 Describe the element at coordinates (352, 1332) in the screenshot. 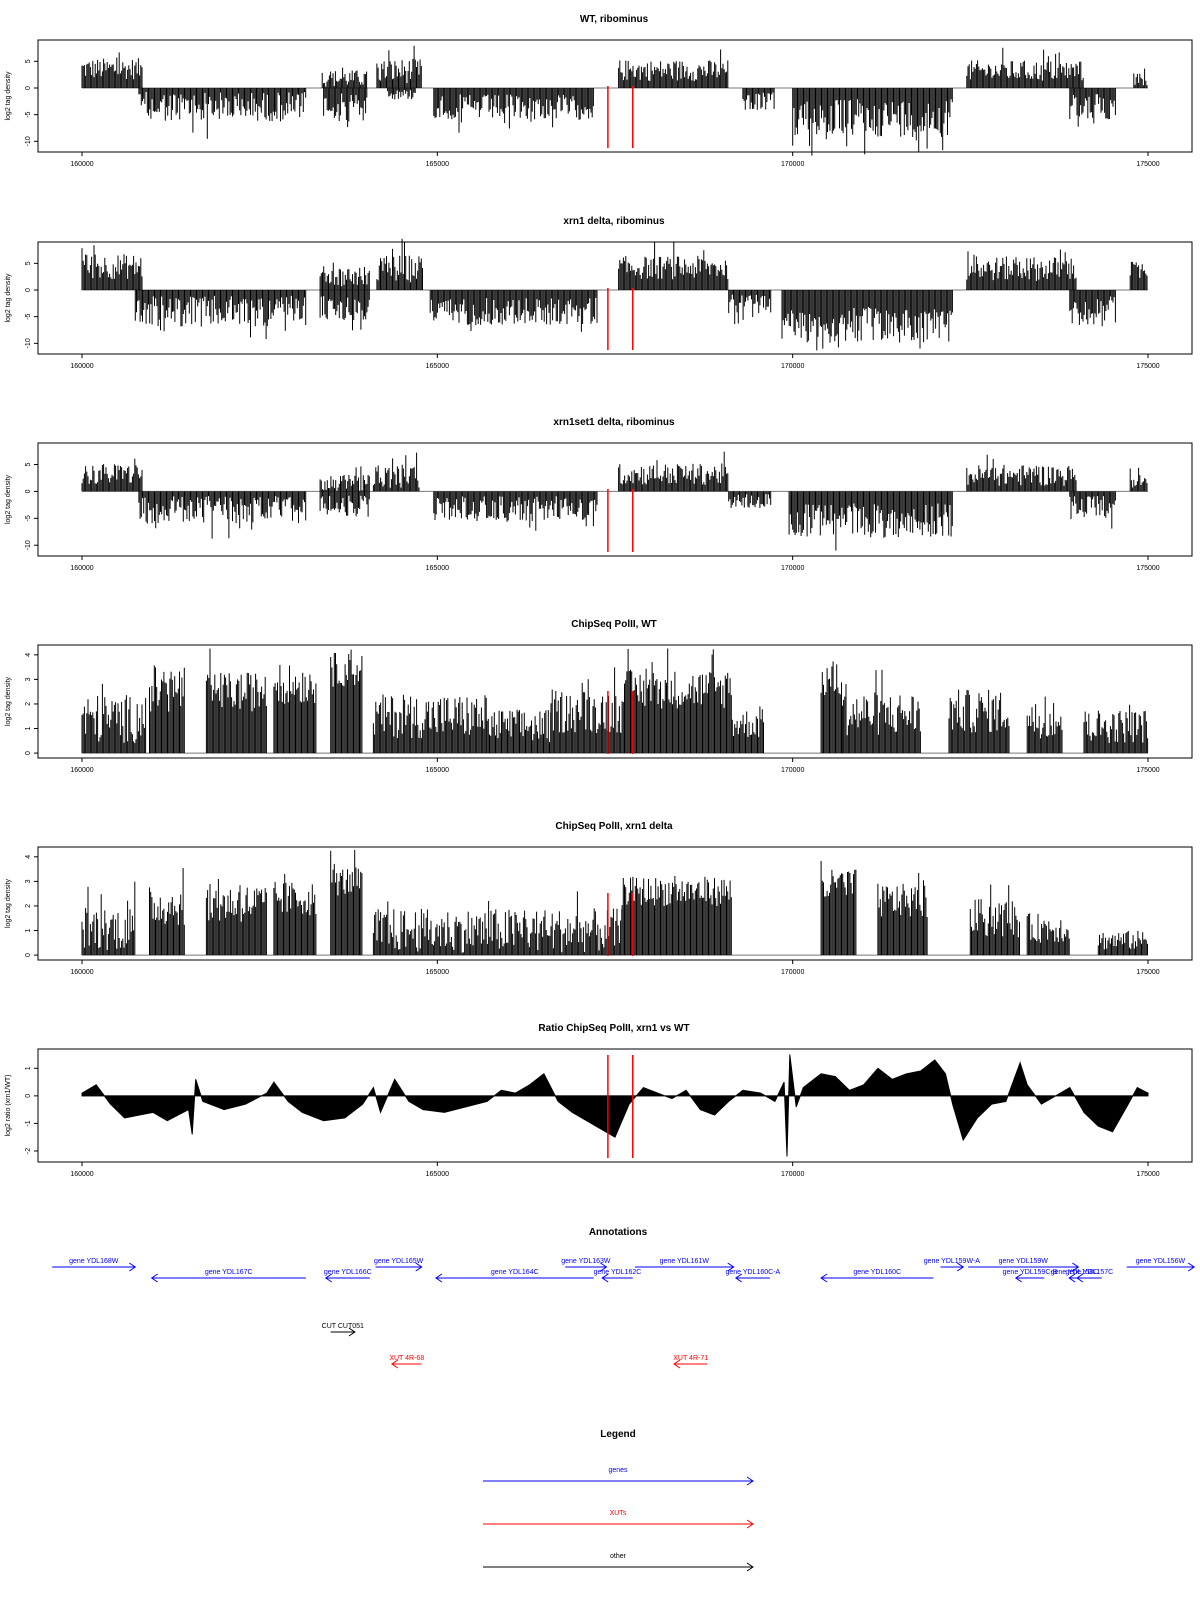

I see `cut-arrow-head` at that location.